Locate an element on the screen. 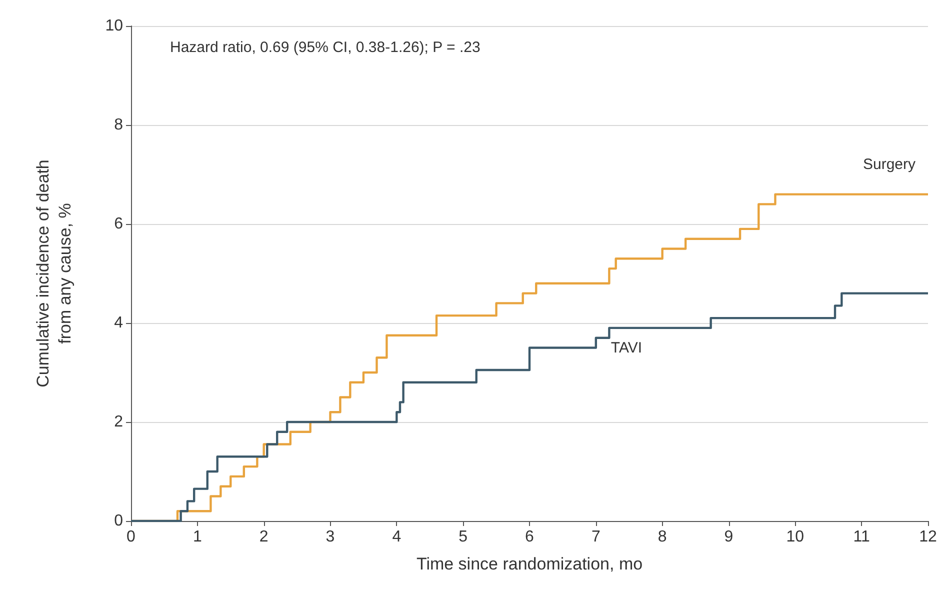  y-tick-label: 0 is located at coordinates (119, 521).